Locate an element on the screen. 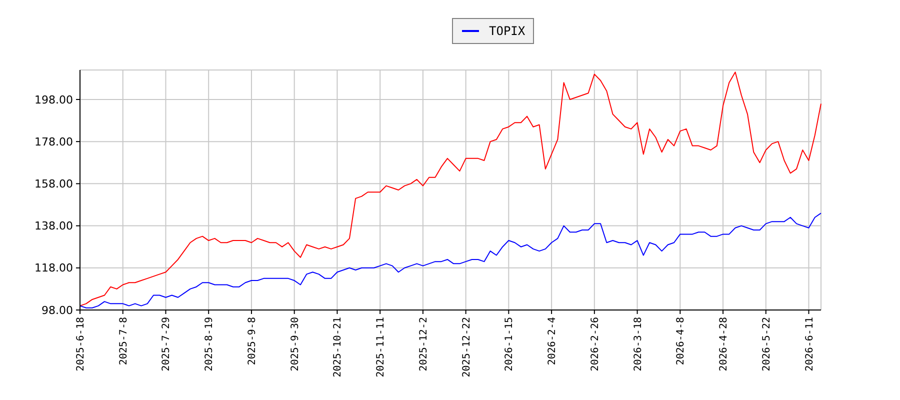 The image size is (900, 400). x-tick-label: 2026-4-28 is located at coordinates (724, 344).